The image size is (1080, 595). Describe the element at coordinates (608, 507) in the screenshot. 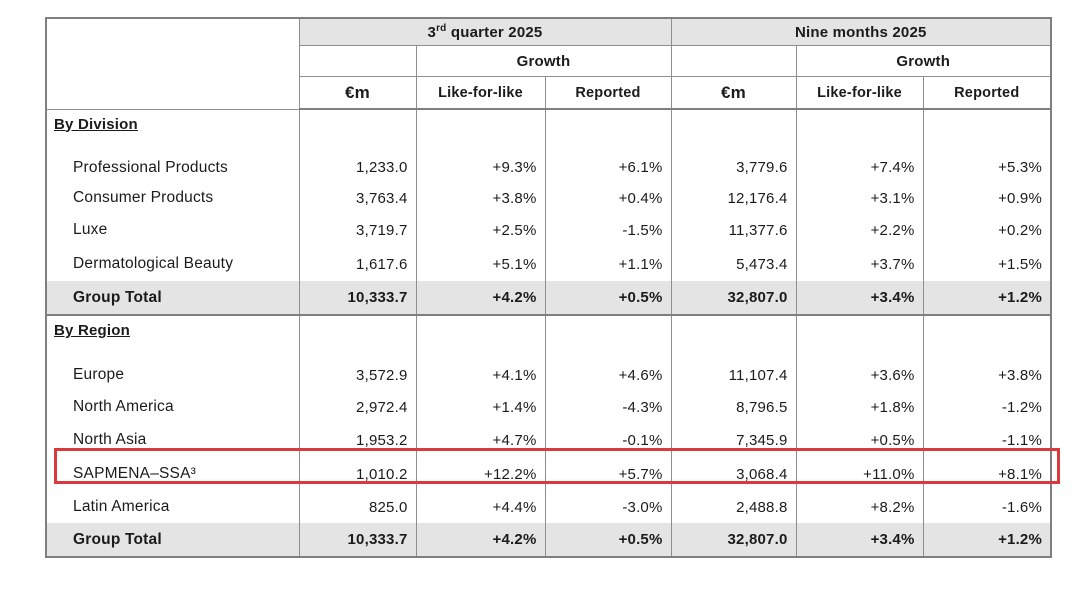

I see `cell-q3-reported: -3.0%` at that location.